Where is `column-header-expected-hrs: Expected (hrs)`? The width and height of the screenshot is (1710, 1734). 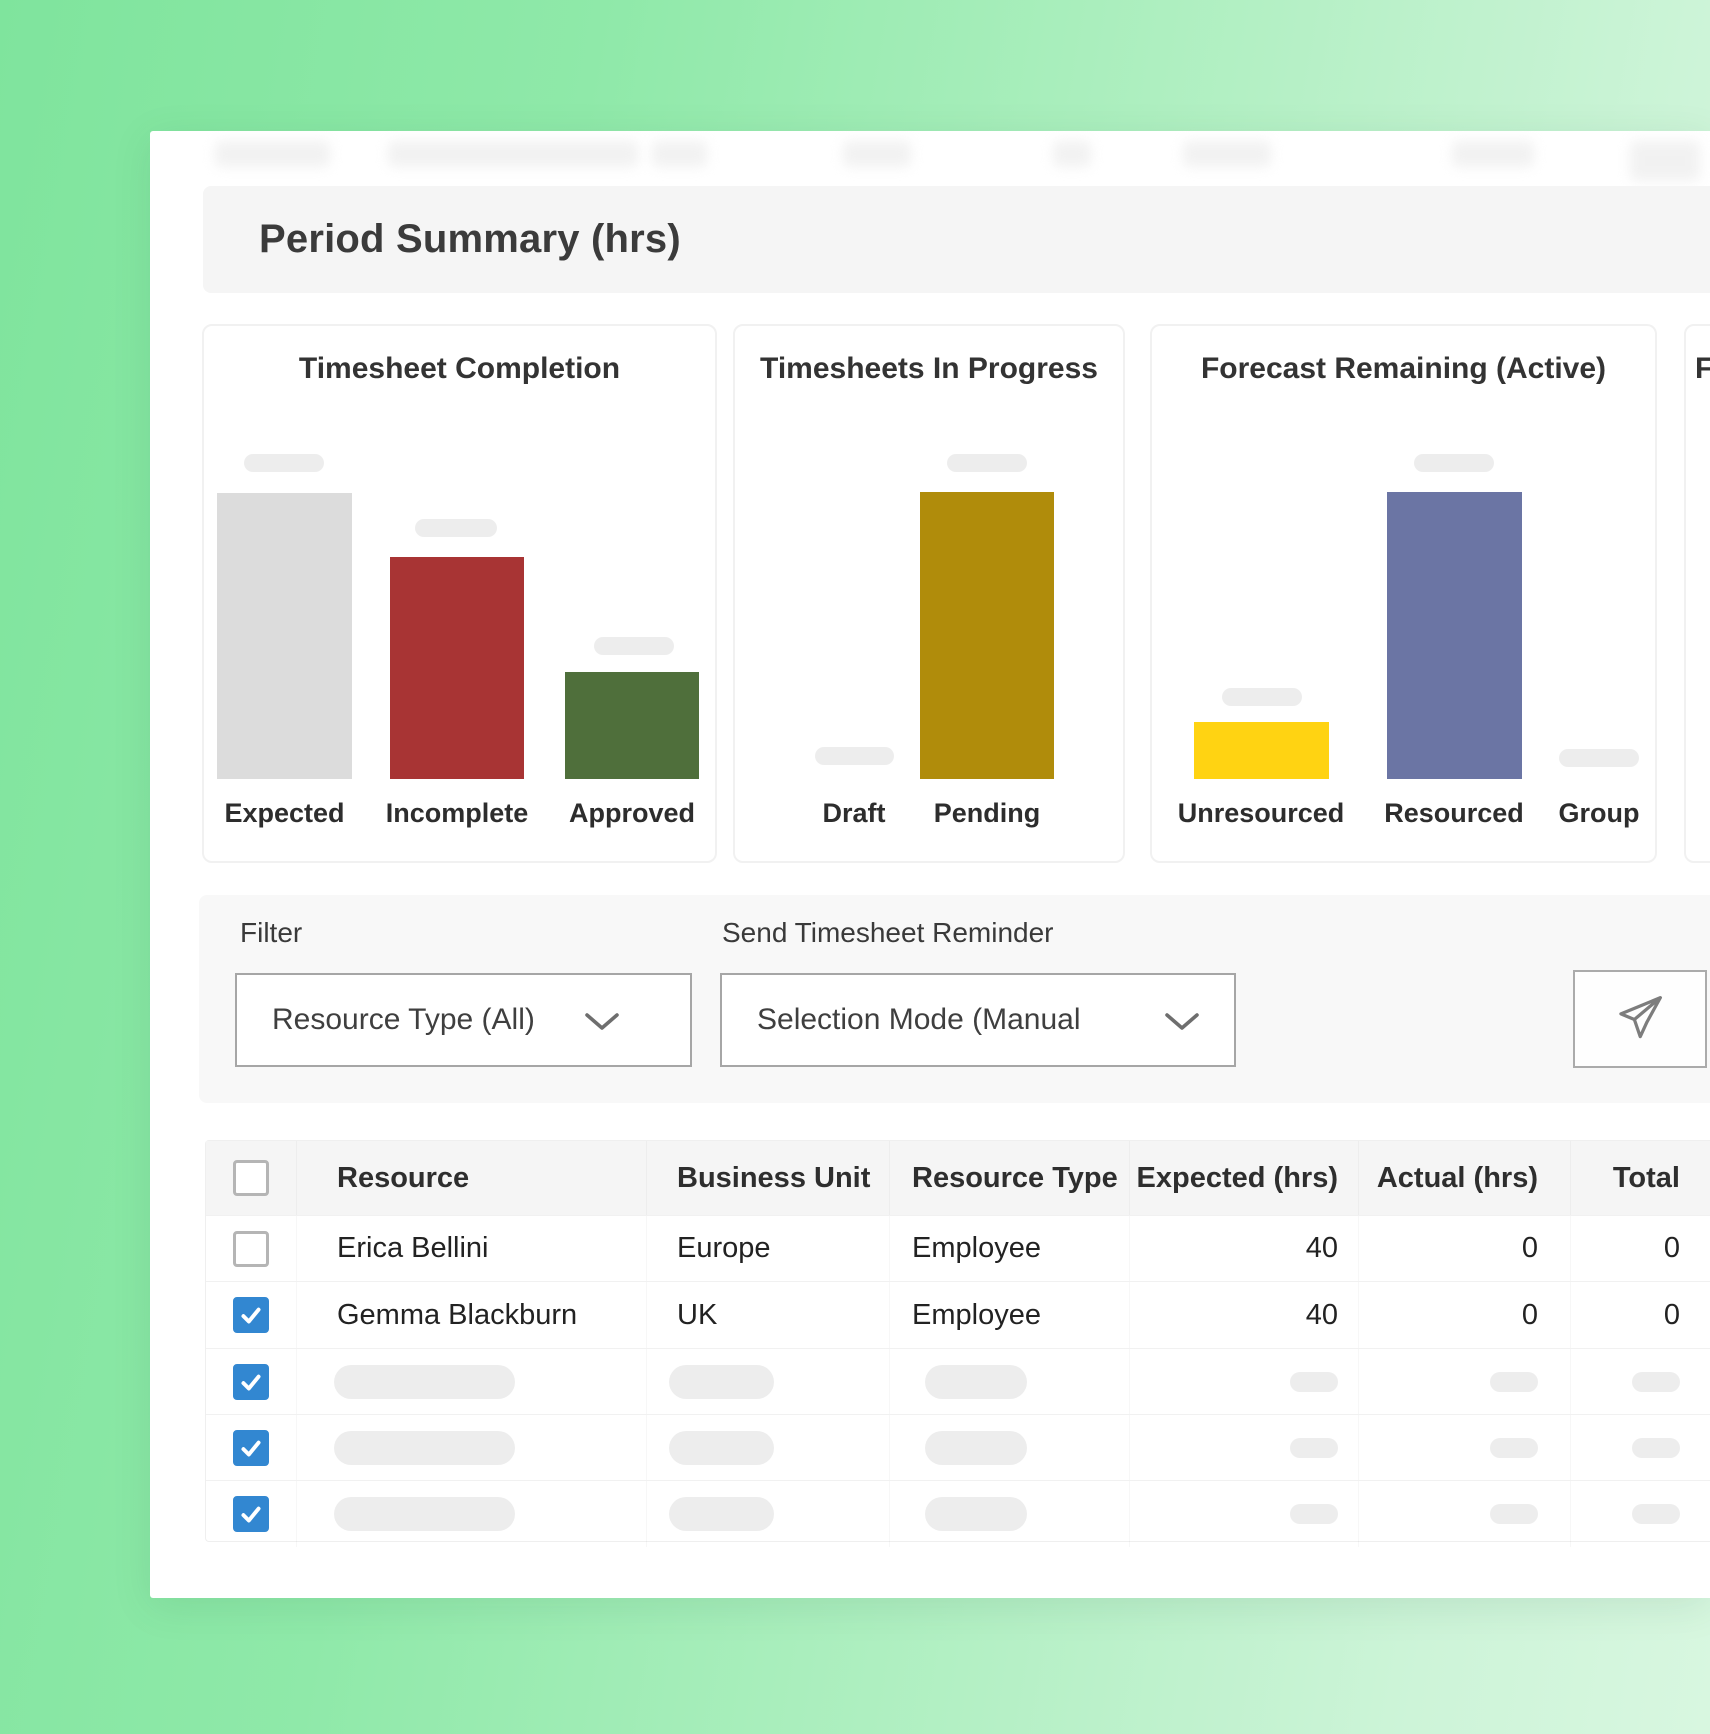
column-header-expected-hrs: Expected (hrs) is located at coordinates (1244, 1178).